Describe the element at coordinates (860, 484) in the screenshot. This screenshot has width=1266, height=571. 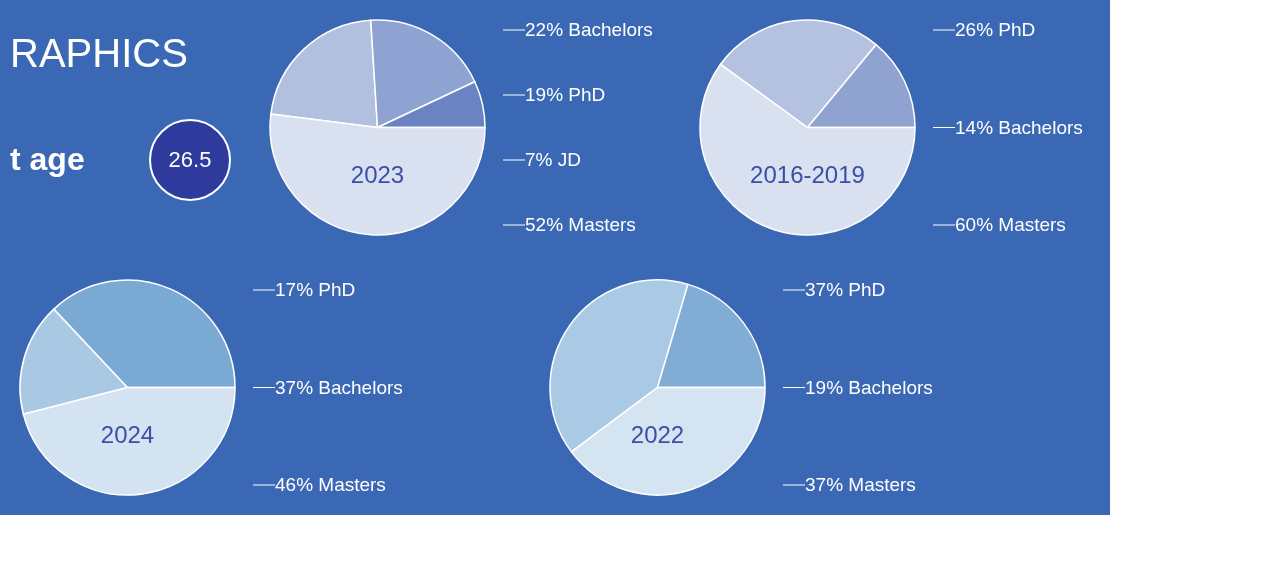
I see `legend-label: 37% Masters` at that location.